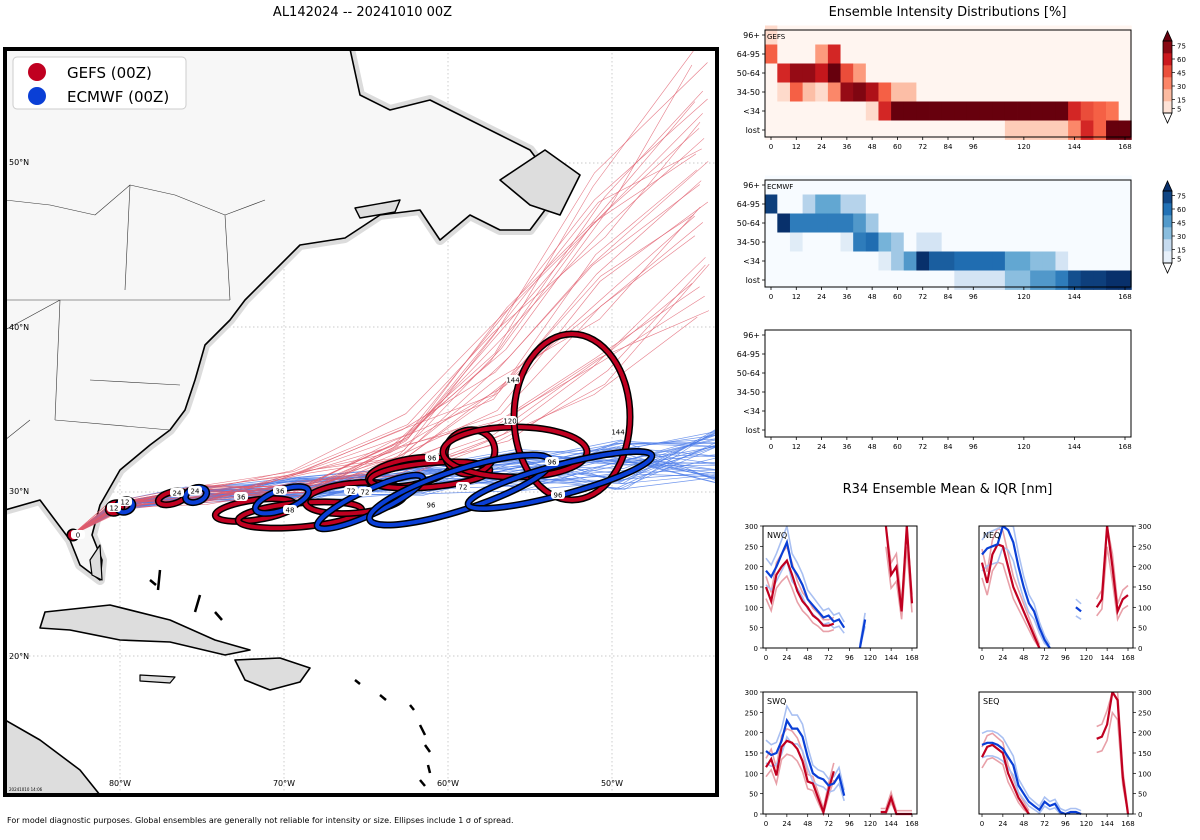 This screenshot has width=1200, height=840. I want to click on svg-text: 0, so click(78, 536).